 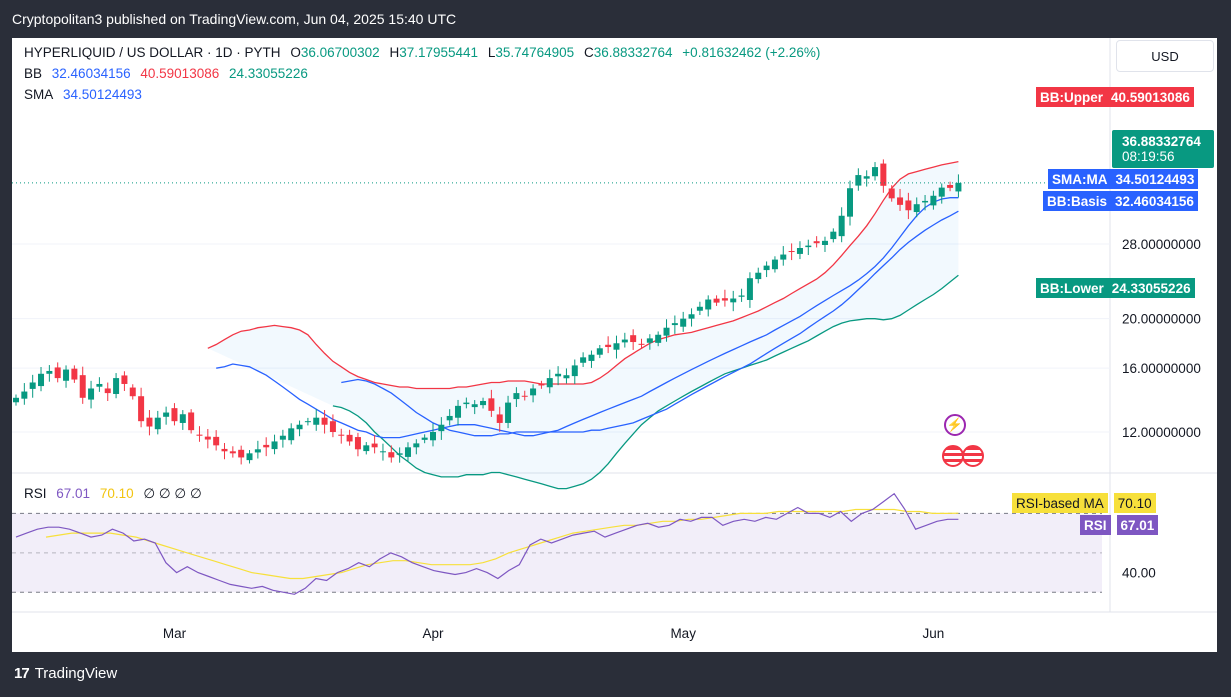 What do you see at coordinates (751, 52) in the screenshot?
I see `price-change: +0.81632462 (+2.26%)` at bounding box center [751, 52].